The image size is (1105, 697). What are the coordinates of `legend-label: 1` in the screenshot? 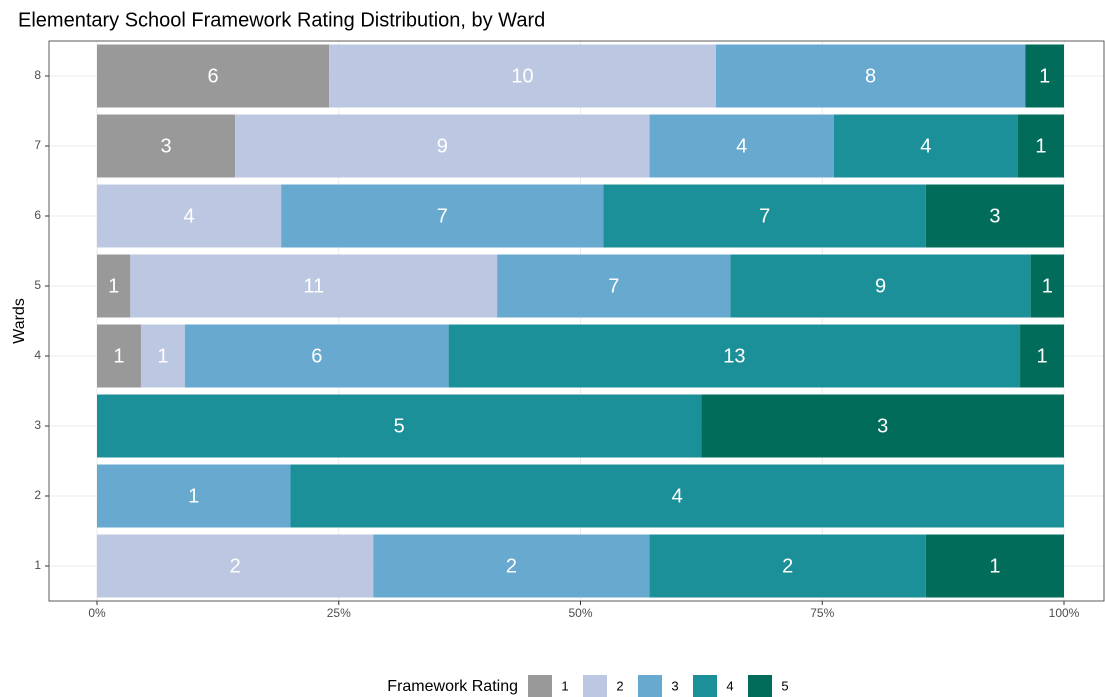 It's located at (564, 685).